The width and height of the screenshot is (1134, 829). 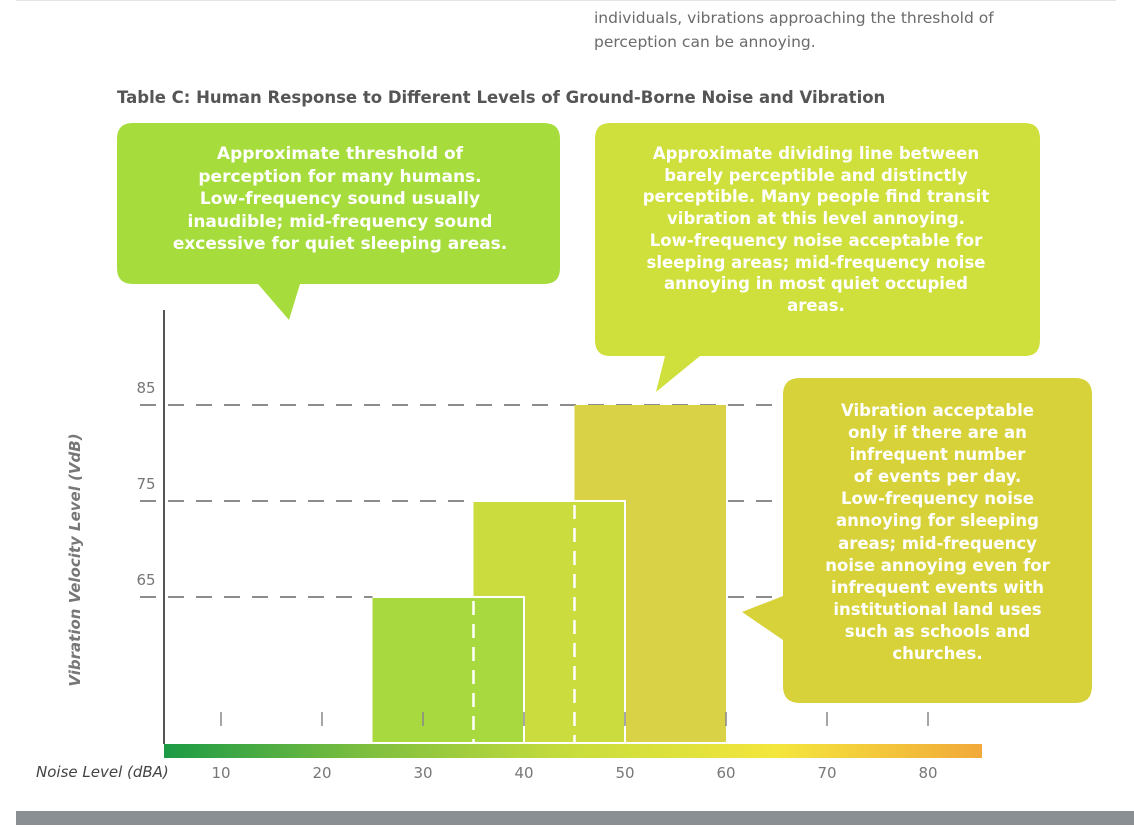 What do you see at coordinates (937, 455) in the screenshot?
I see `callout-line: infrequent number` at bounding box center [937, 455].